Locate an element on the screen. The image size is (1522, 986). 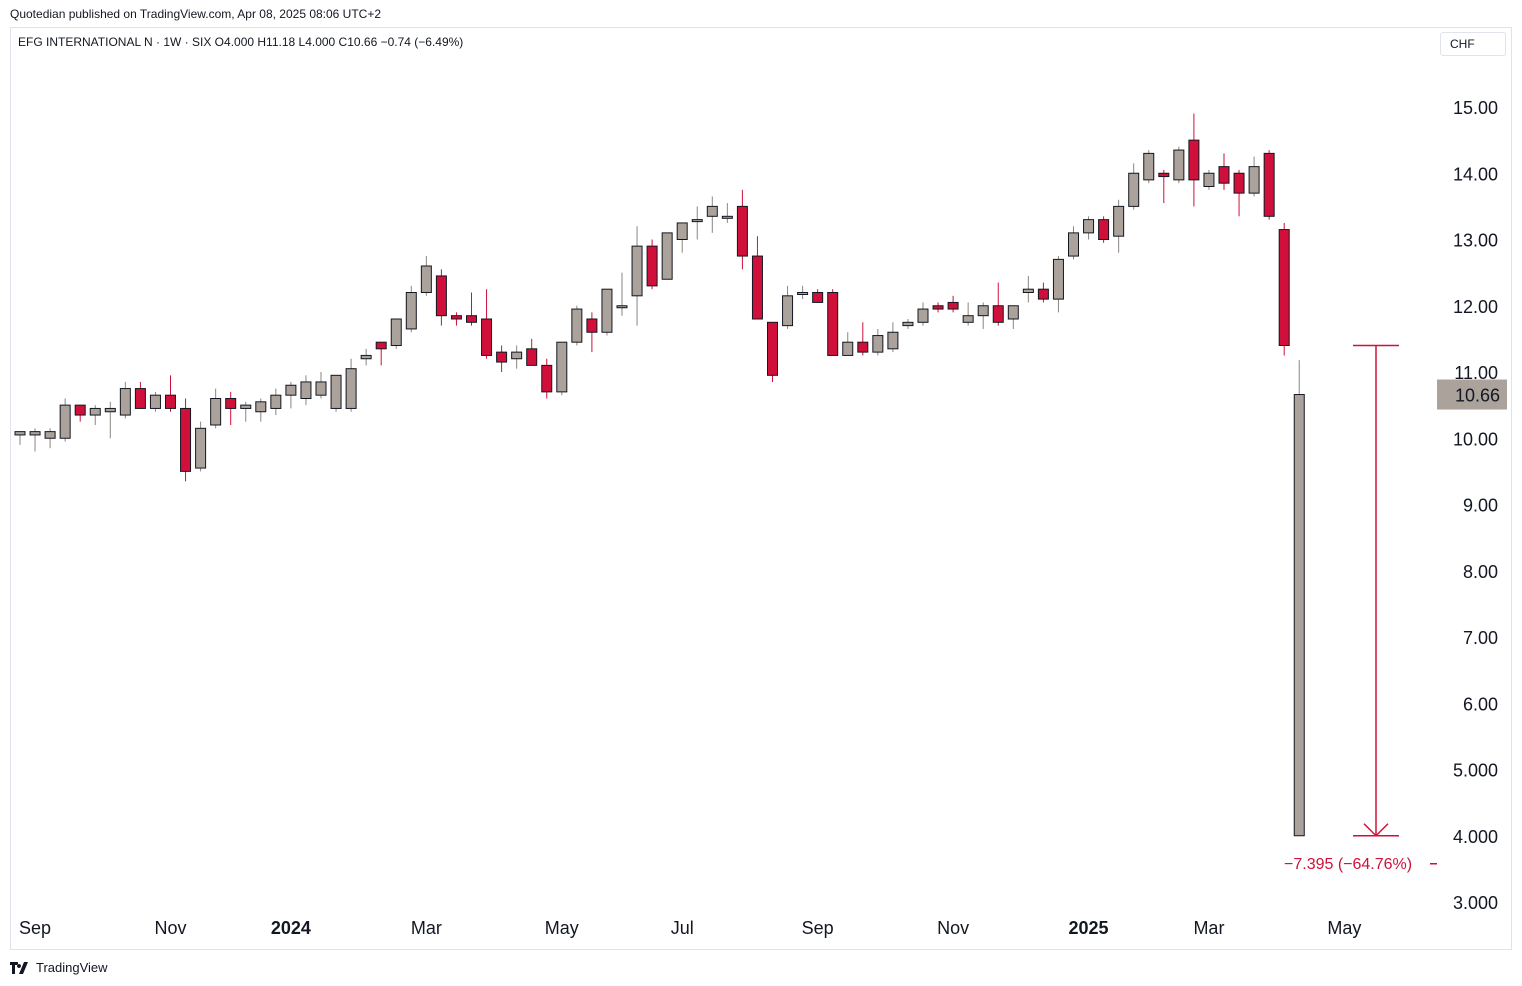
y-tick-label: 7.00 is located at coordinates (1480, 638).